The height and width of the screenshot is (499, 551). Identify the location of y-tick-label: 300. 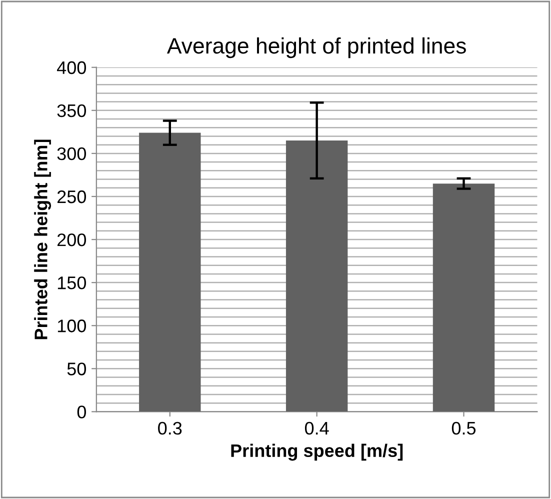
(71, 153).